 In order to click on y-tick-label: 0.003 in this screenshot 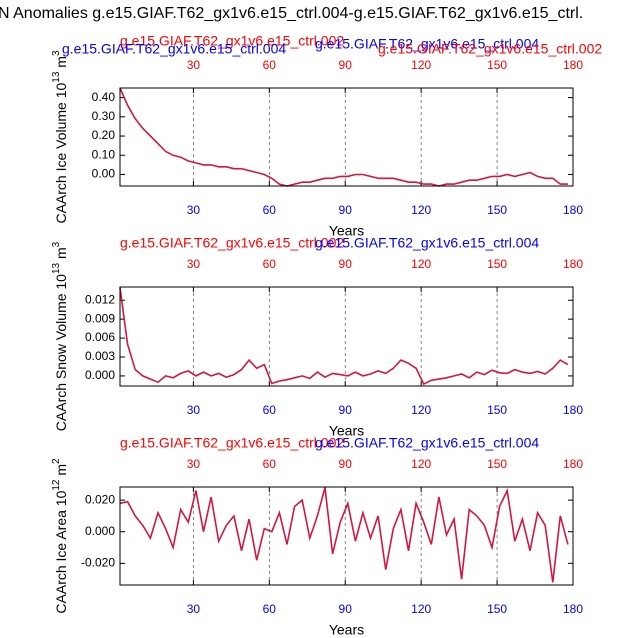, I will do `click(100, 356)`.